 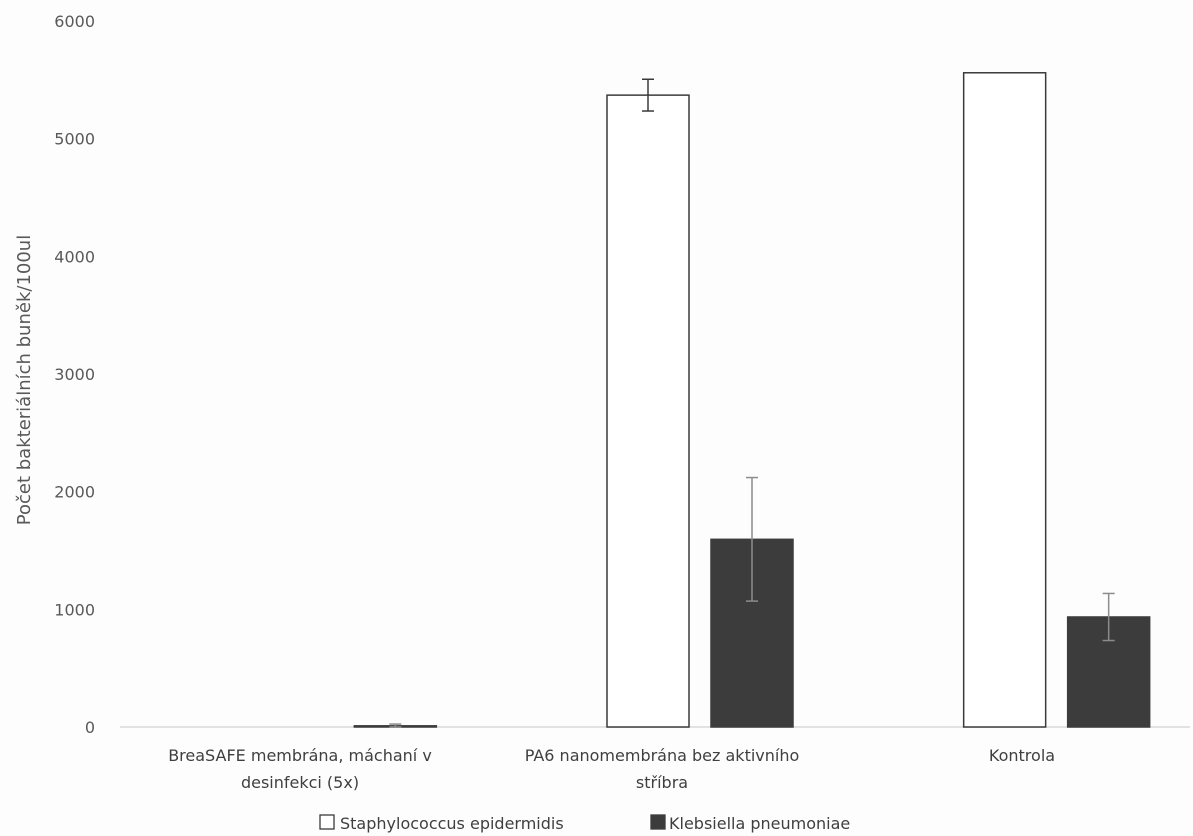 What do you see at coordinates (300, 782) in the screenshot?
I see `x-category-label: desinfekci (5x)` at bounding box center [300, 782].